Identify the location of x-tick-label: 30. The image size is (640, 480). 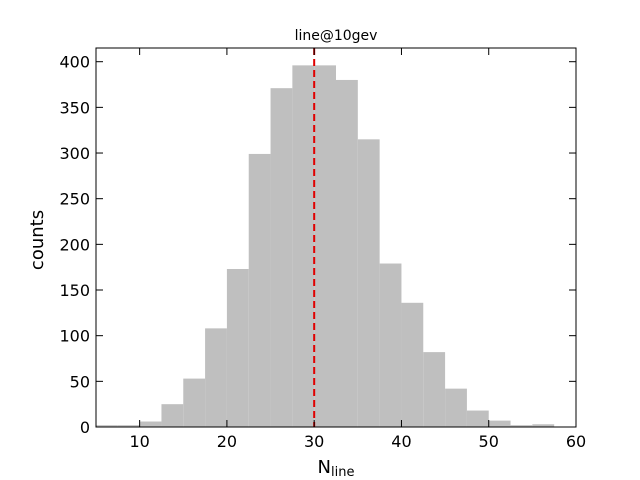
(314, 441).